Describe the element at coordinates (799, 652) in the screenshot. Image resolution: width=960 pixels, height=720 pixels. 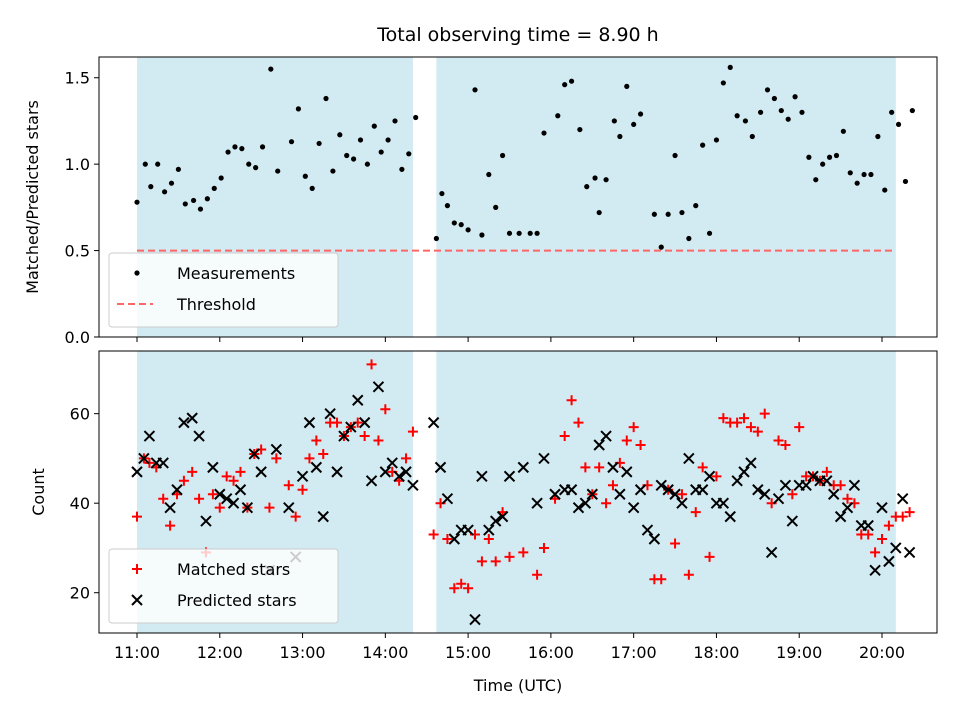
I see `x-tick-label: 19:00` at that location.